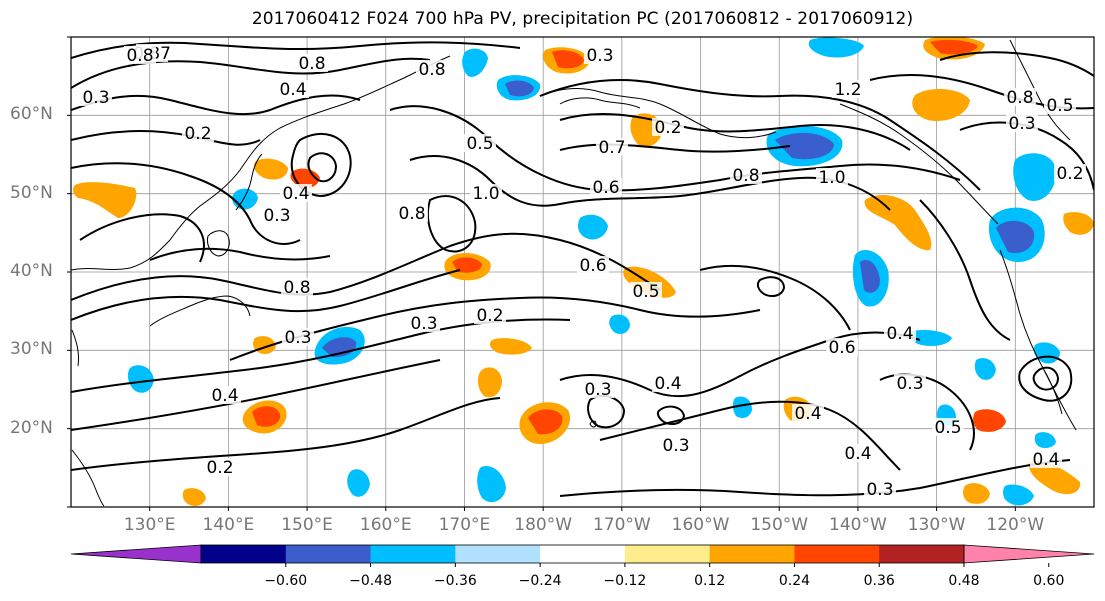  I want to click on colorbar-tick-label: 0.24, so click(794, 581).